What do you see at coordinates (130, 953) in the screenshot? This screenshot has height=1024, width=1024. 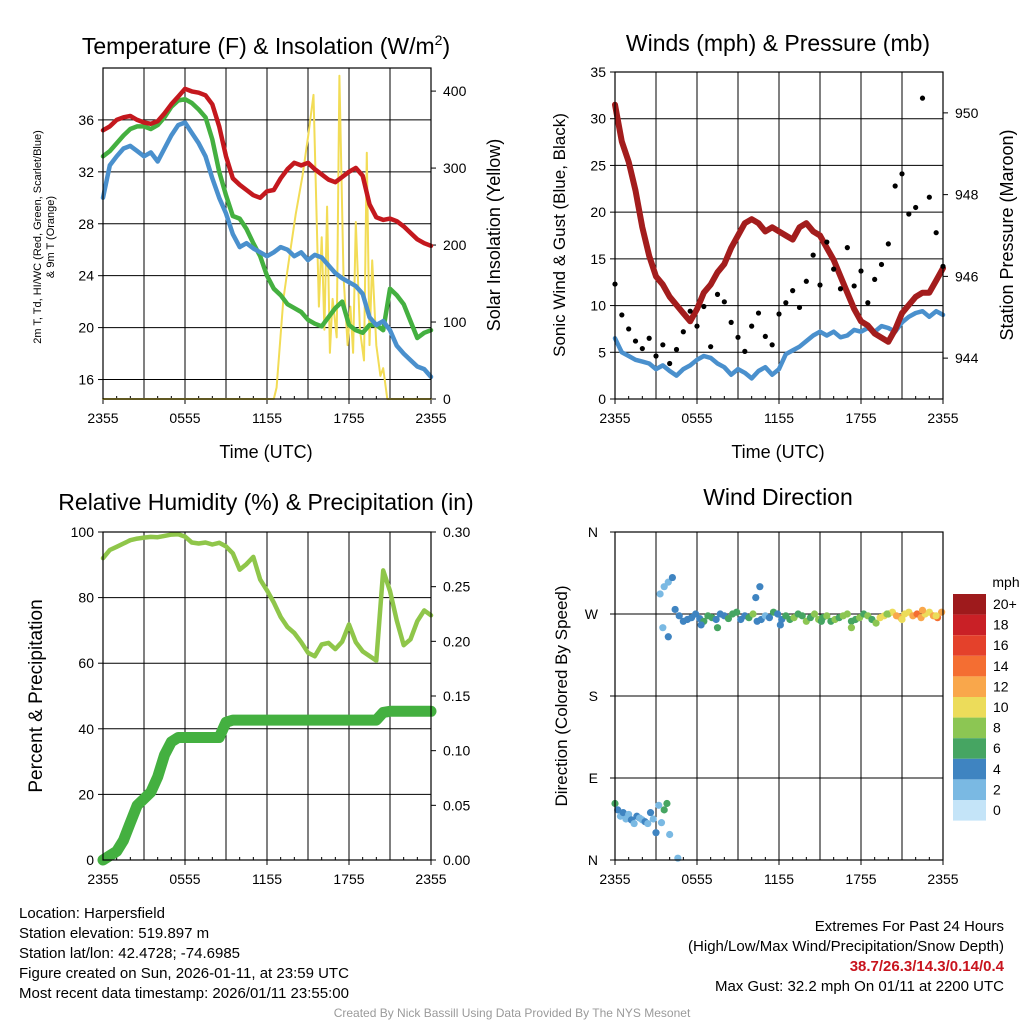 I see `station-latlon: Station lat/lon: 42.4728; -74.6985` at bounding box center [130, 953].